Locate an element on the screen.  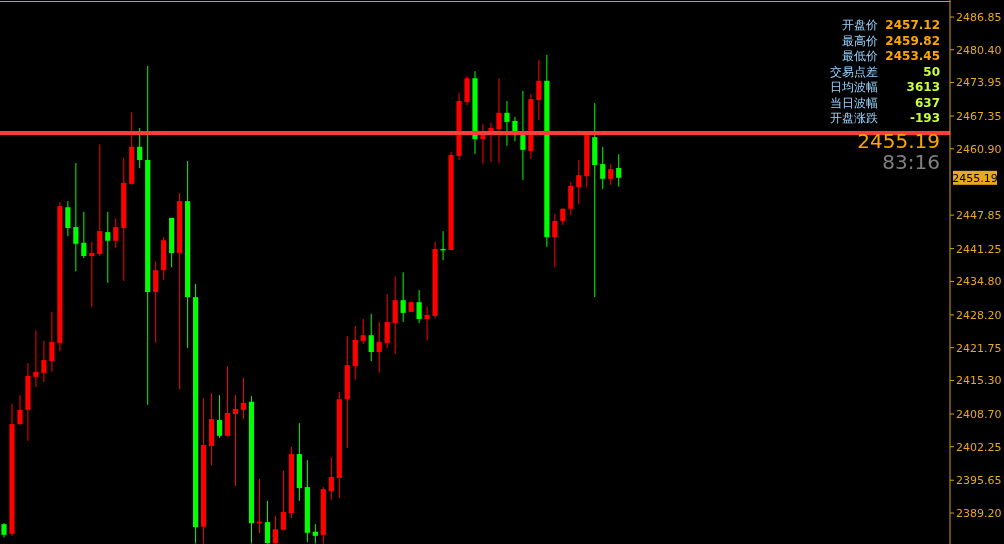
annotation: -193 is located at coordinates (924, 119).